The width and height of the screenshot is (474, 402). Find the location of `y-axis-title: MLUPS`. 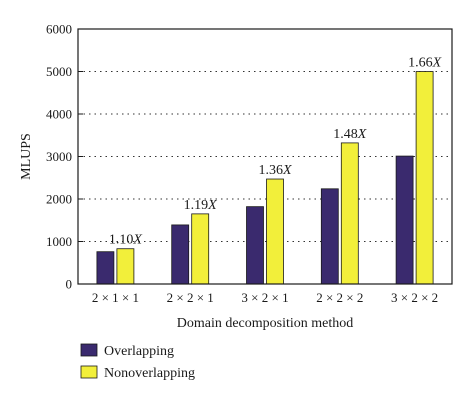

y-axis-title: MLUPS is located at coordinates (26, 156).